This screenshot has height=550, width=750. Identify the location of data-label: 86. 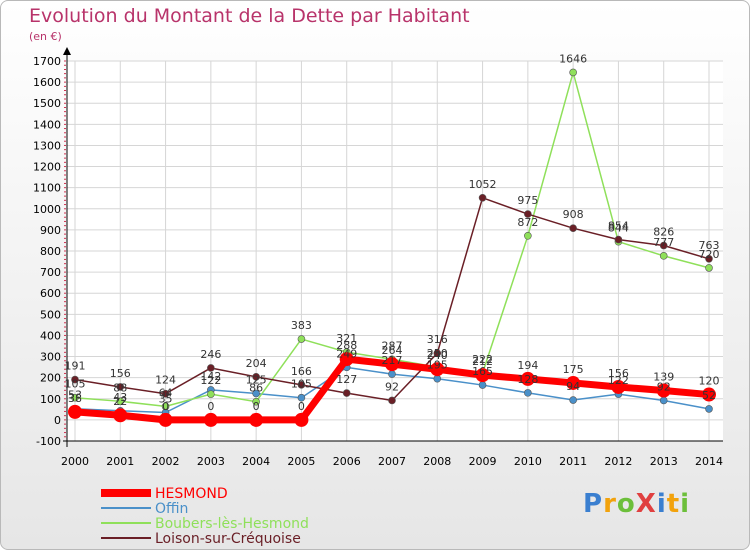
(256, 388).